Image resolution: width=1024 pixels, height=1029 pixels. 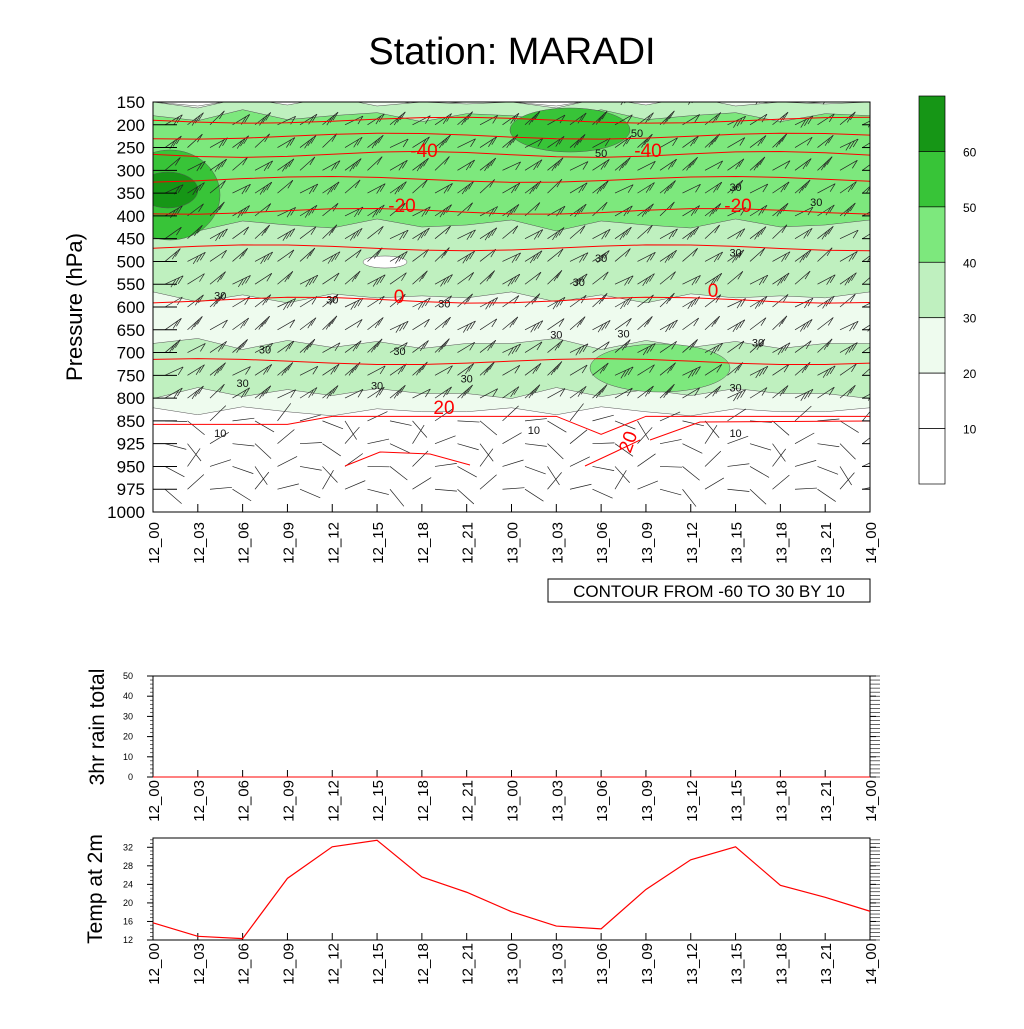 I want to click on rain-y-axis-label: 3hr rain total, so click(x=97, y=727).